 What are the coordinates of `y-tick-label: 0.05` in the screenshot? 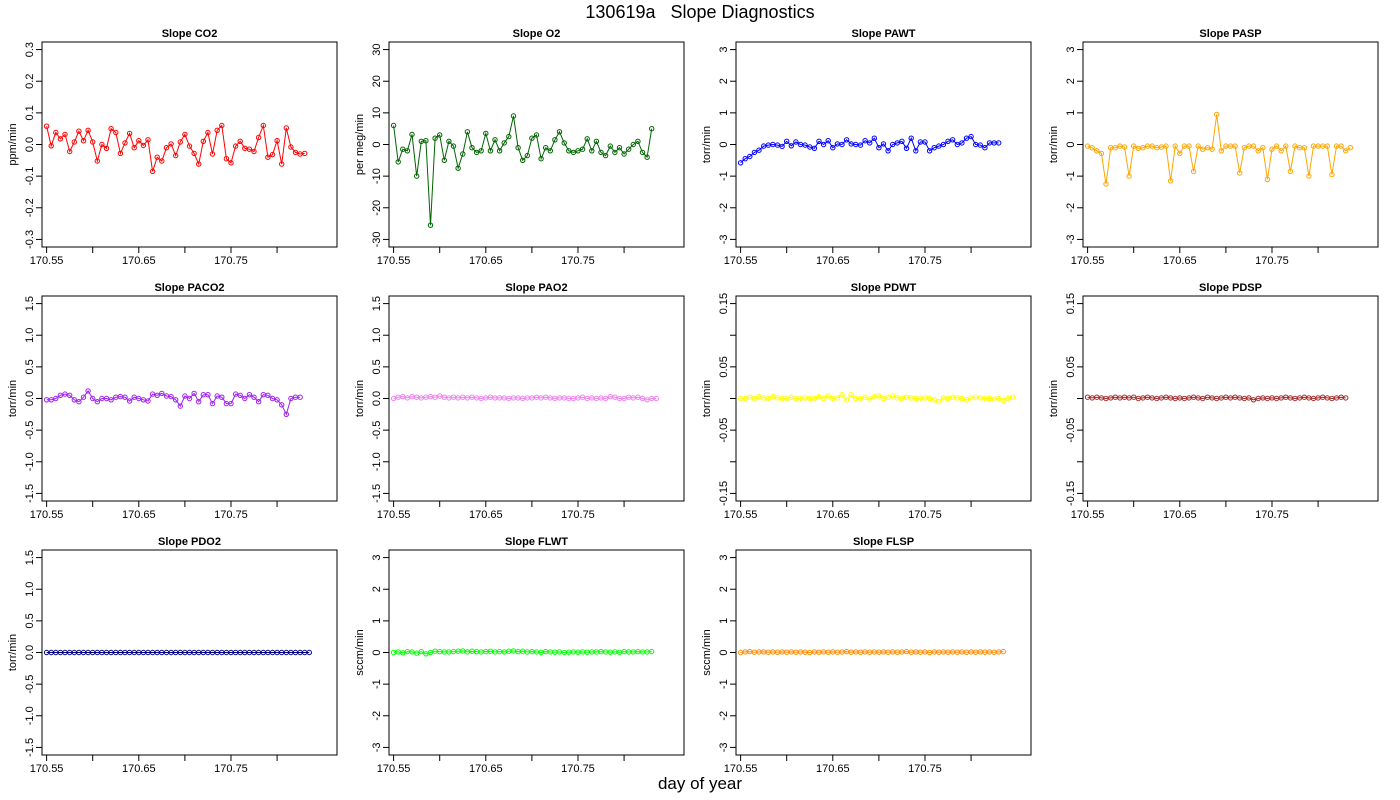 It's located at (724, 366).